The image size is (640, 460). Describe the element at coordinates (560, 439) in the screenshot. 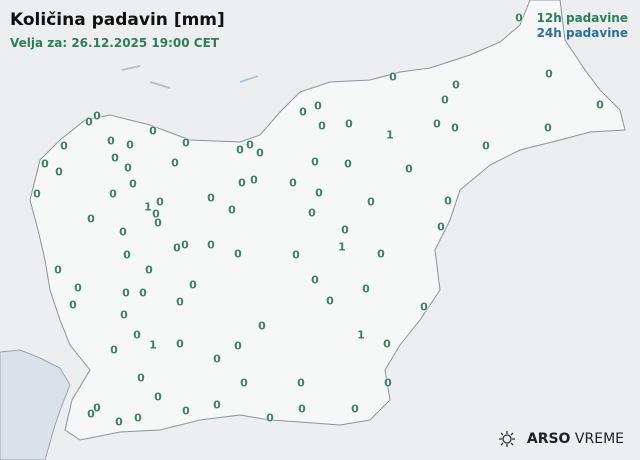

I see `arso-logo: ARSO VREME` at that location.